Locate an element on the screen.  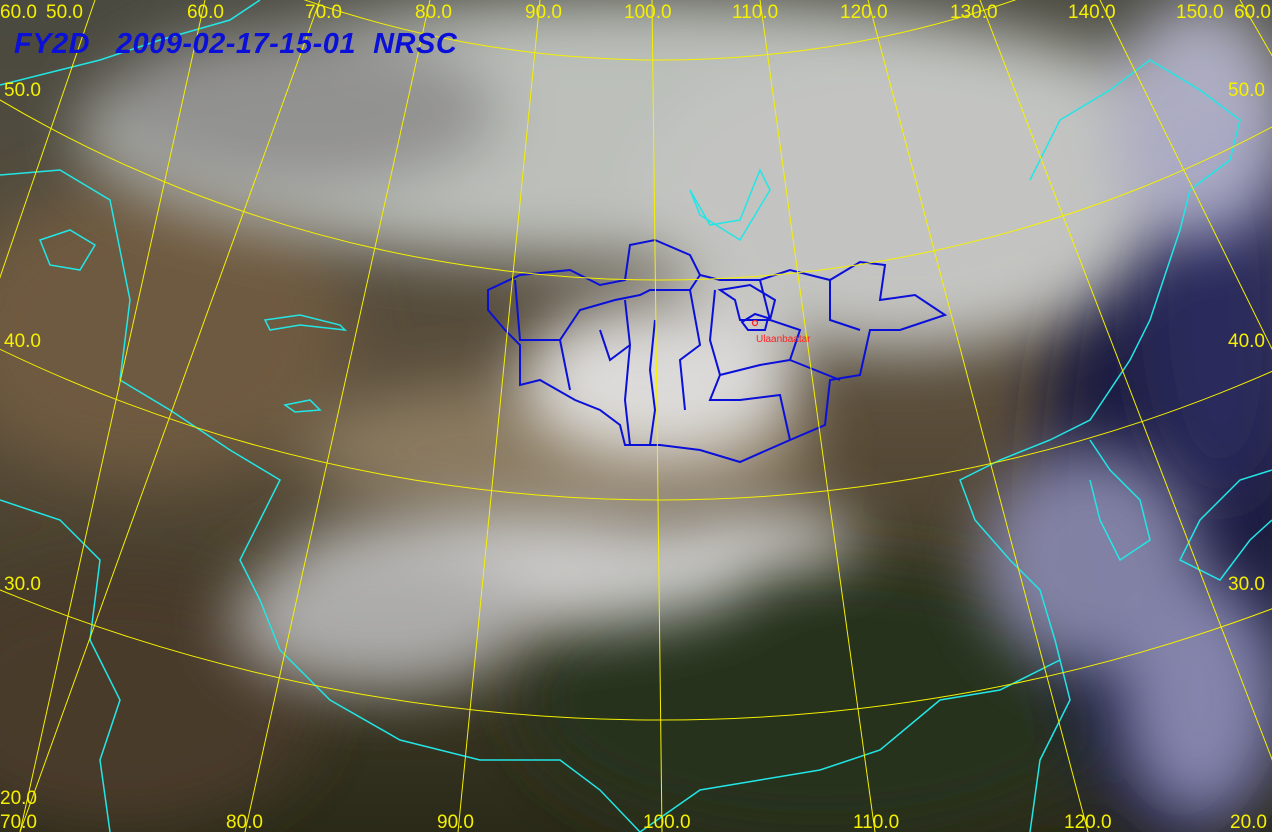
label-lon-bottom: 70.0 is located at coordinates (18, 822).